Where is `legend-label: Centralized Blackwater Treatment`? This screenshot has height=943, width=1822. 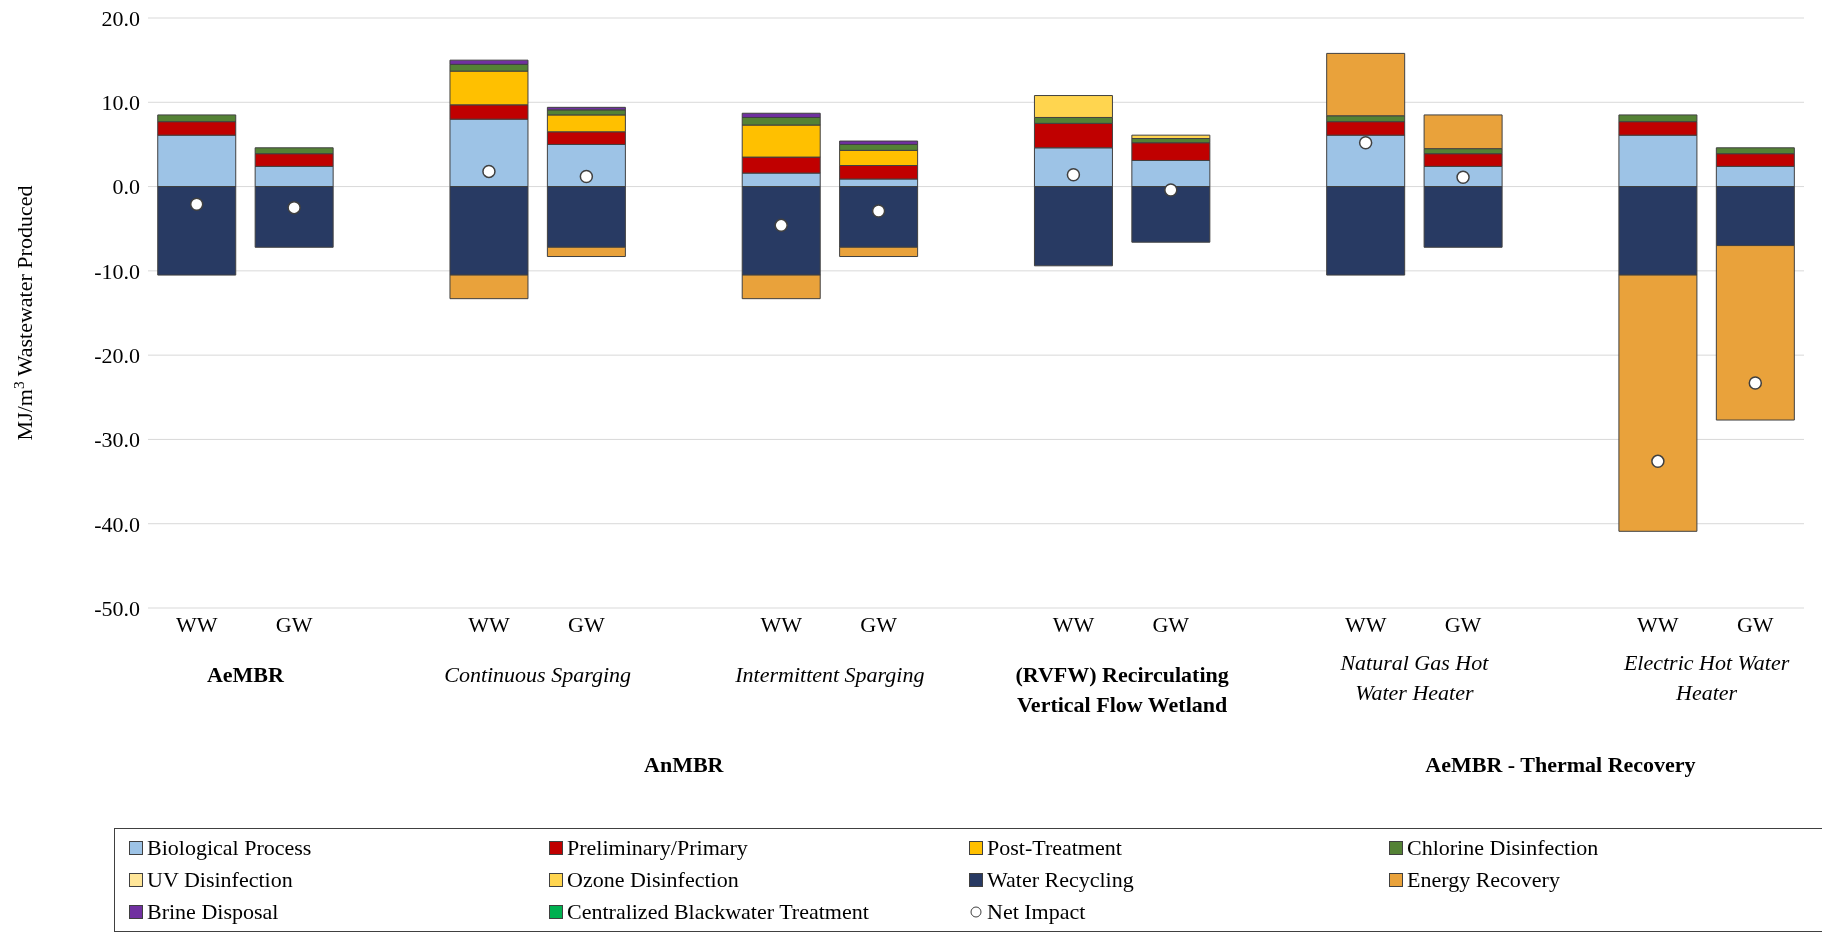
legend-label: Centralized Blackwater Treatment is located at coordinates (718, 912).